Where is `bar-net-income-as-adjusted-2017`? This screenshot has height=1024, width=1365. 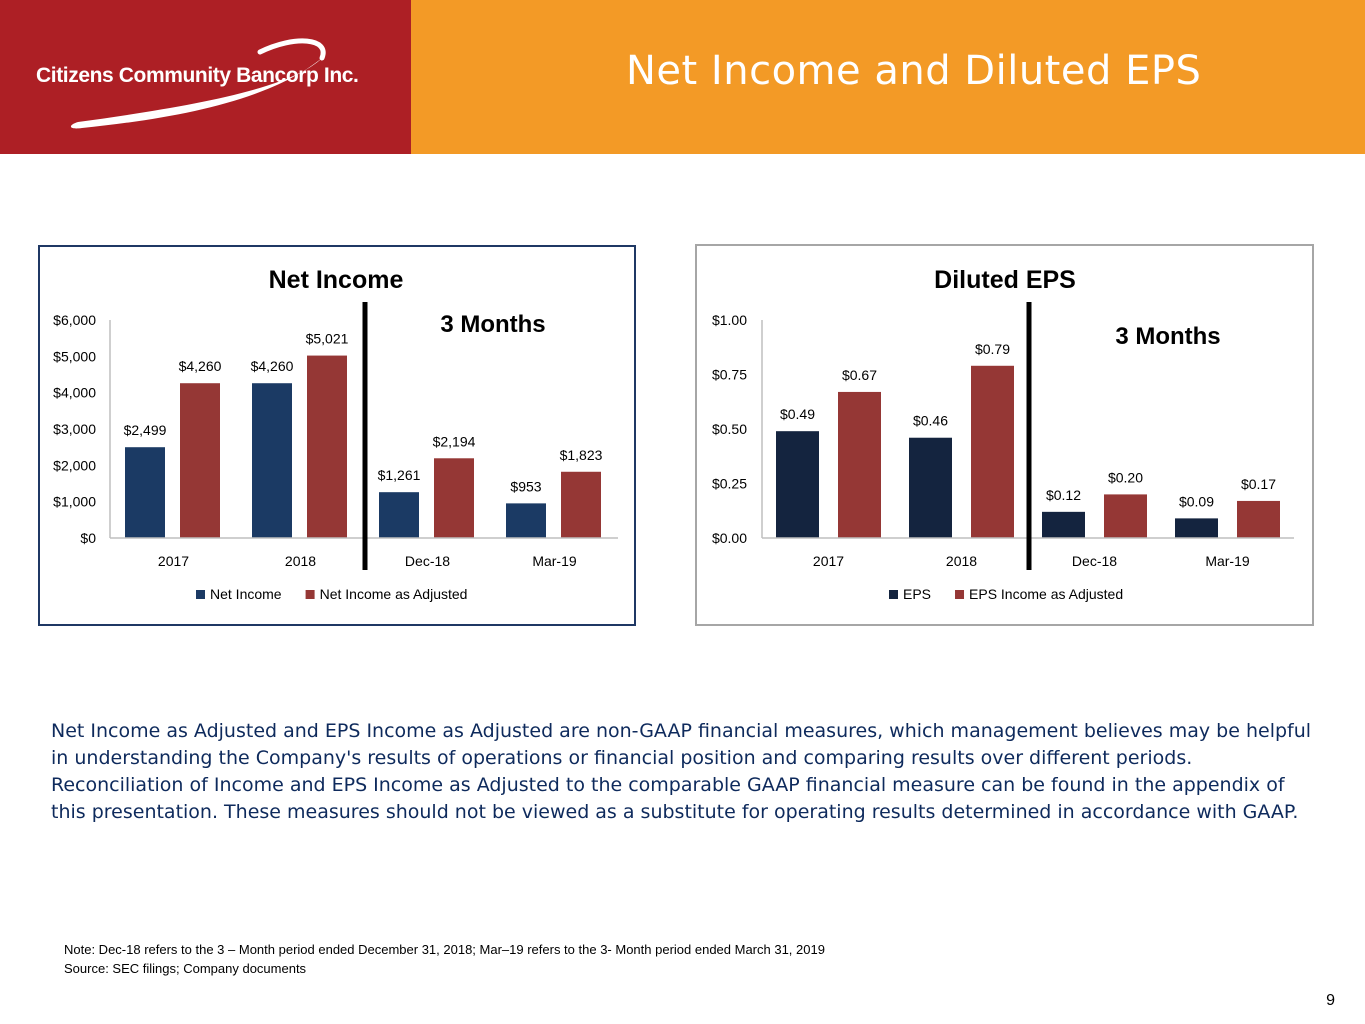 bar-net-income-as-adjusted-2017 is located at coordinates (200, 460).